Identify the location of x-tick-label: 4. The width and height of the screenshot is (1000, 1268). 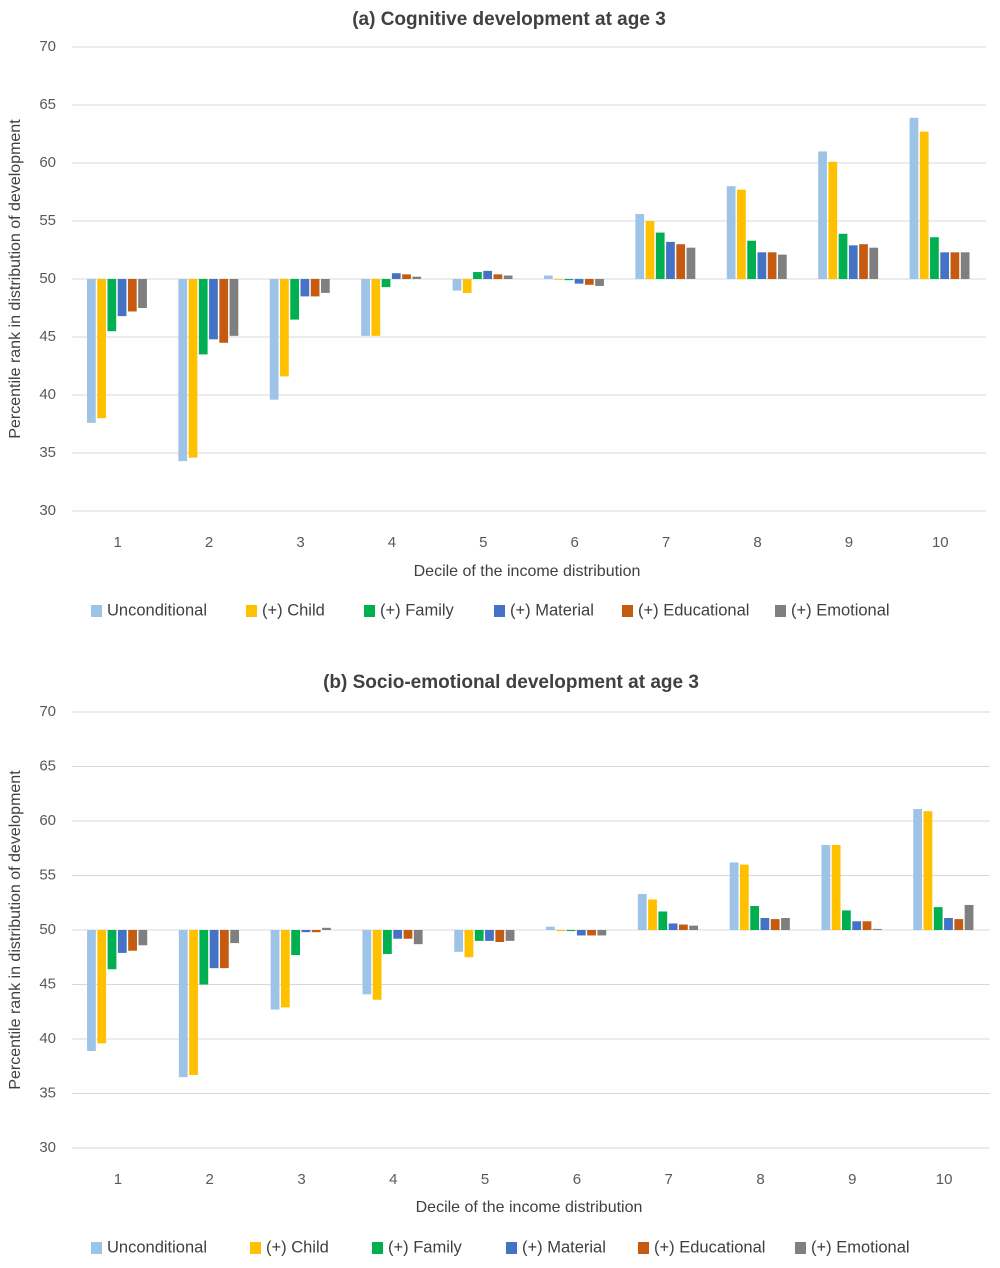
(393, 1179).